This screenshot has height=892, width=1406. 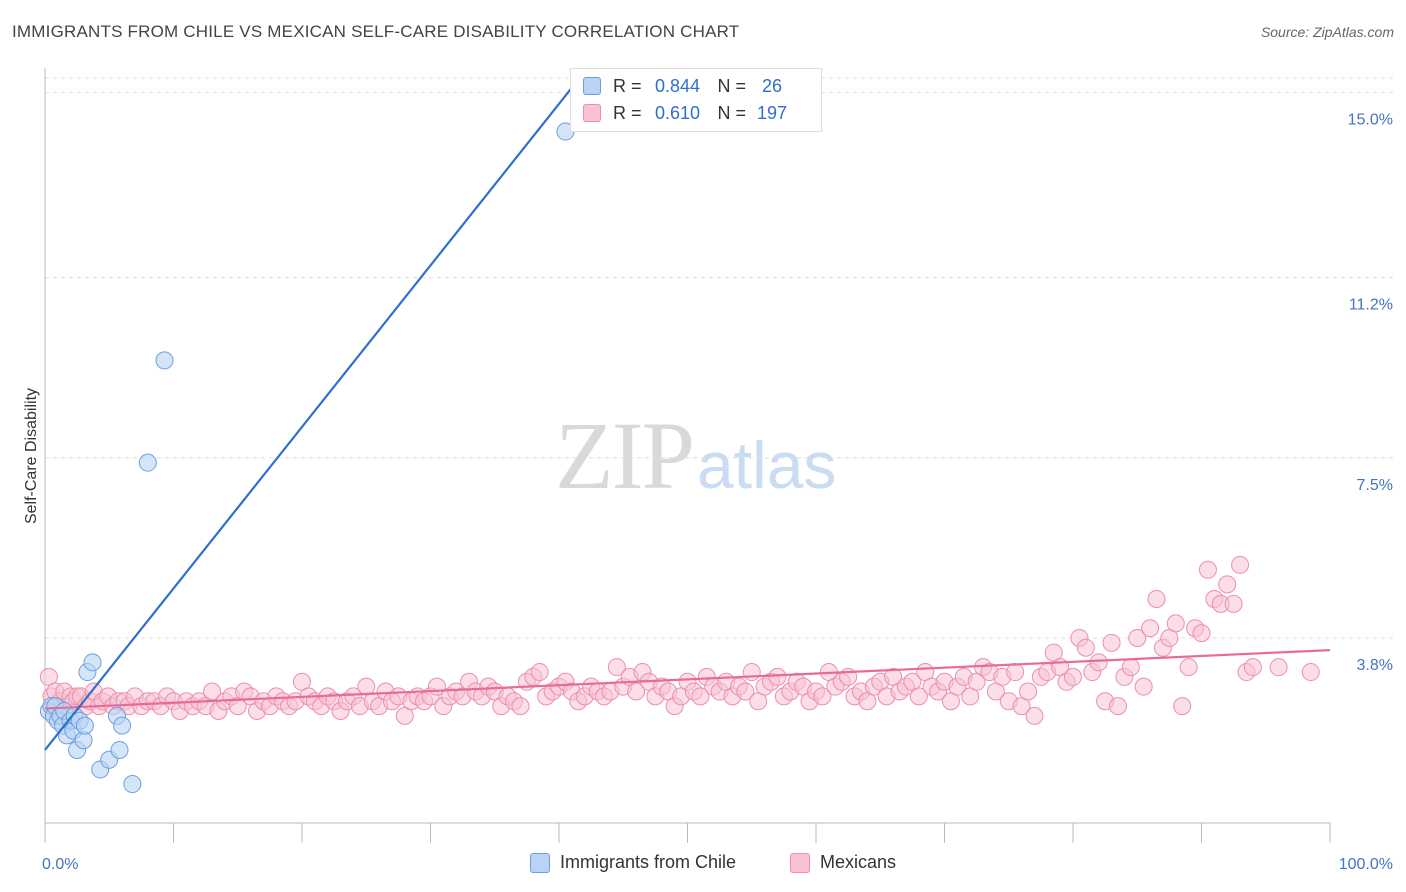 I want to click on y-tick-label: 15.0%, so click(x=1370, y=120).